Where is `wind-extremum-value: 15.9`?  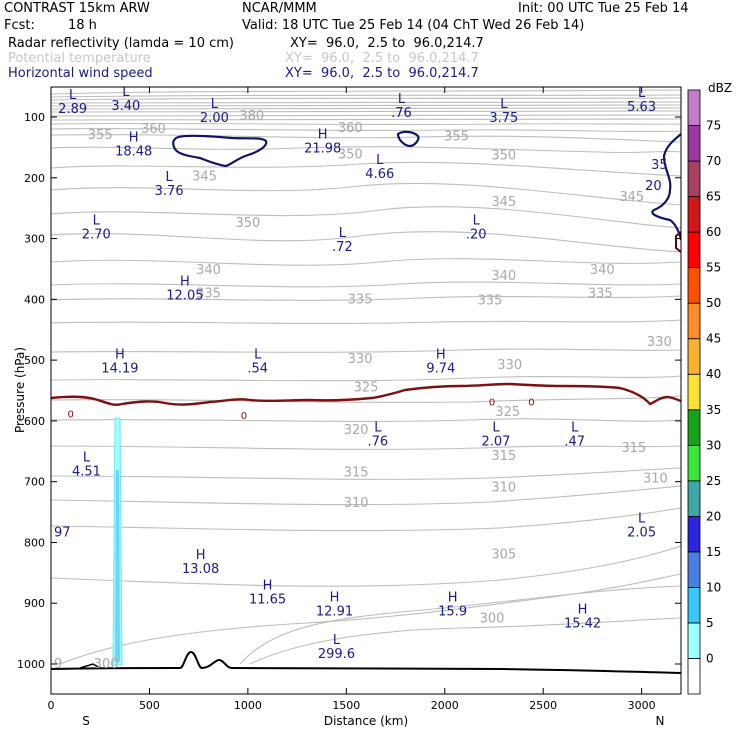 wind-extremum-value: 15.9 is located at coordinates (452, 612).